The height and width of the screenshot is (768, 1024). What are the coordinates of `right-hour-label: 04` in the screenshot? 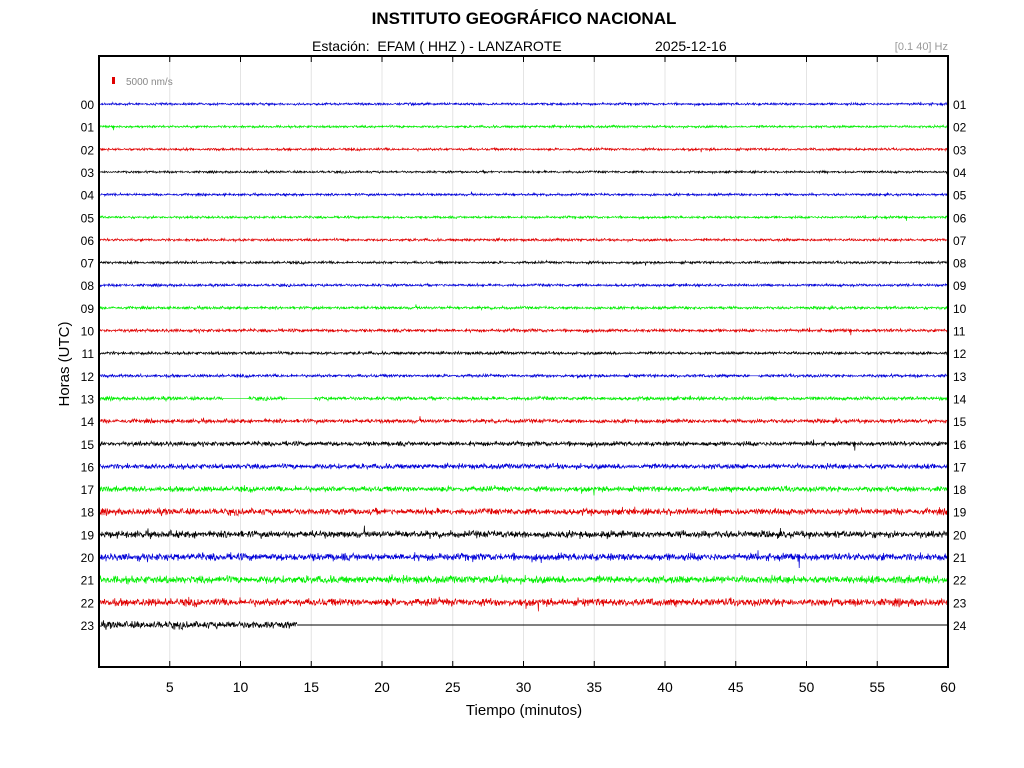 It's located at (960, 173).